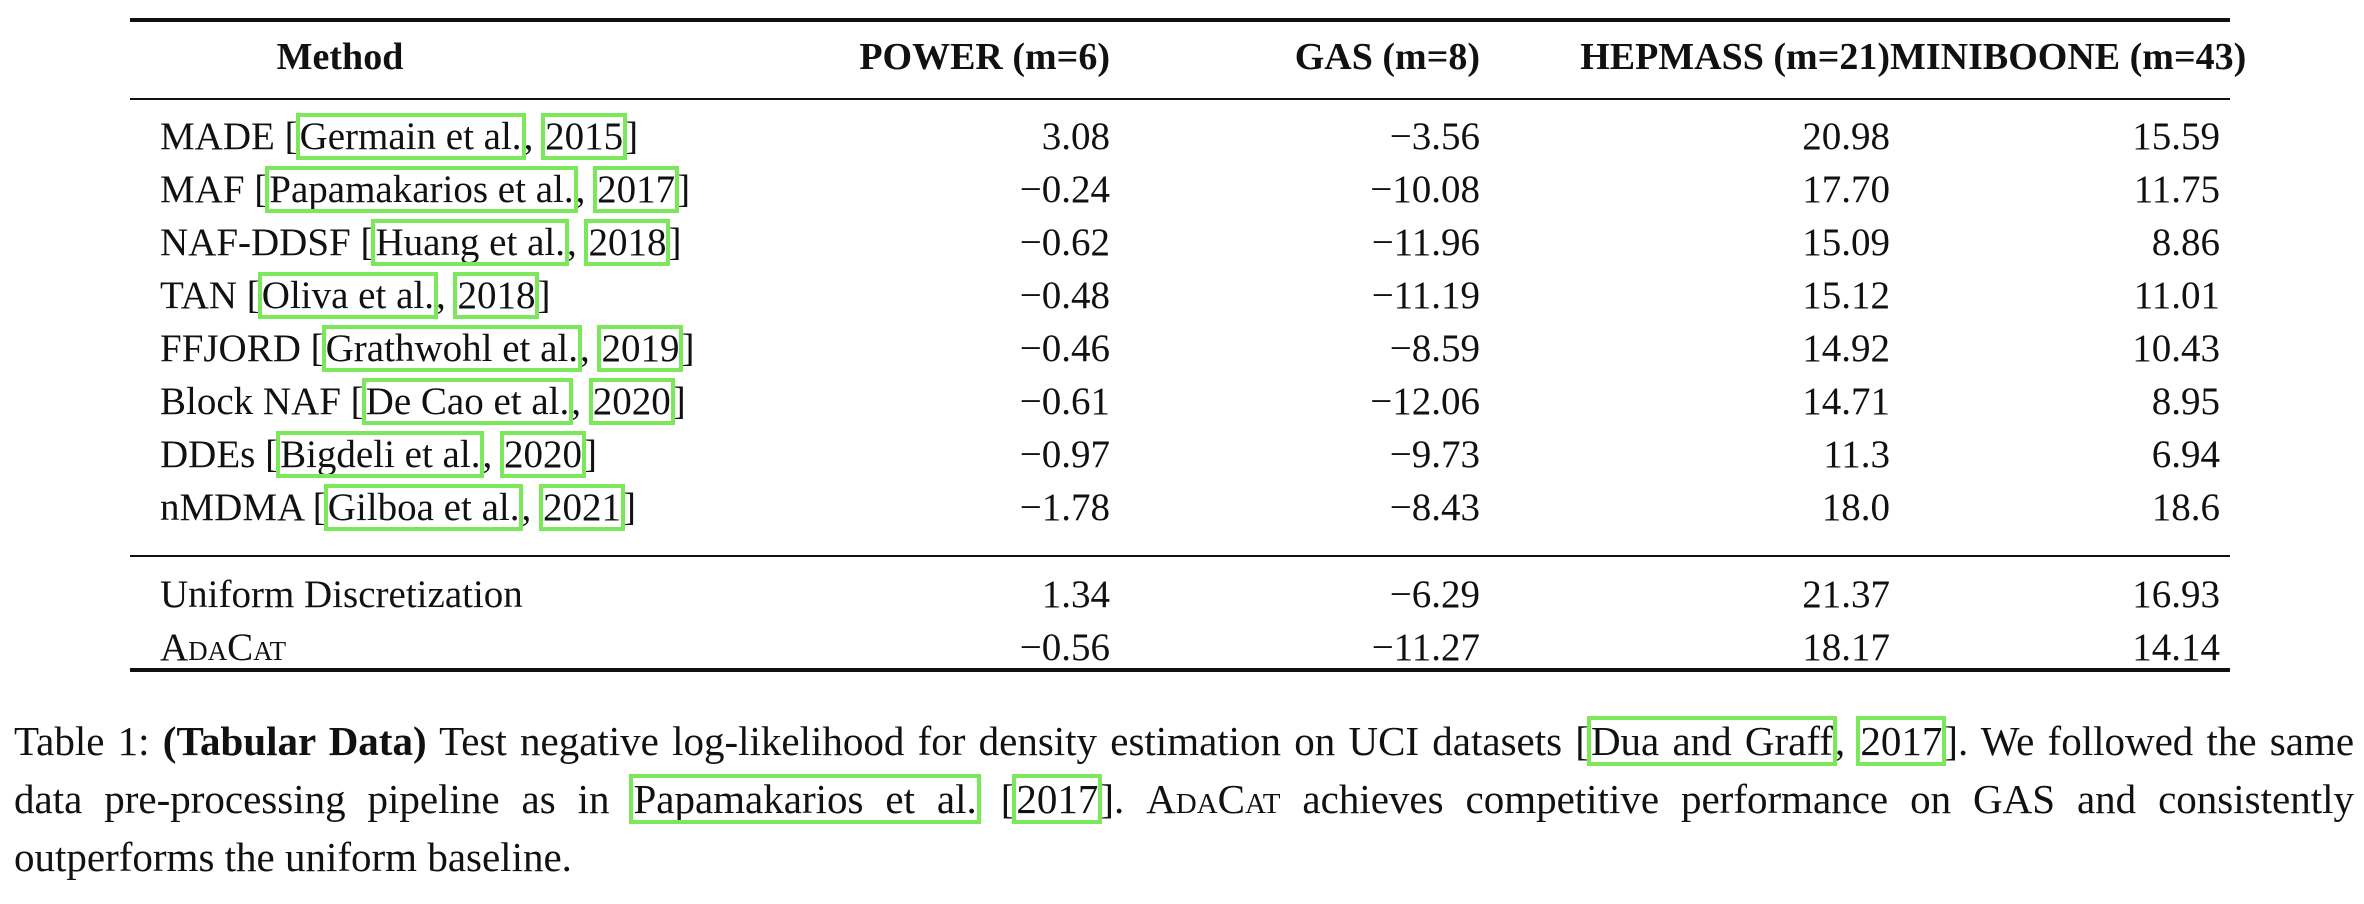  I want to click on method-name: TAN [, so click(210, 295).